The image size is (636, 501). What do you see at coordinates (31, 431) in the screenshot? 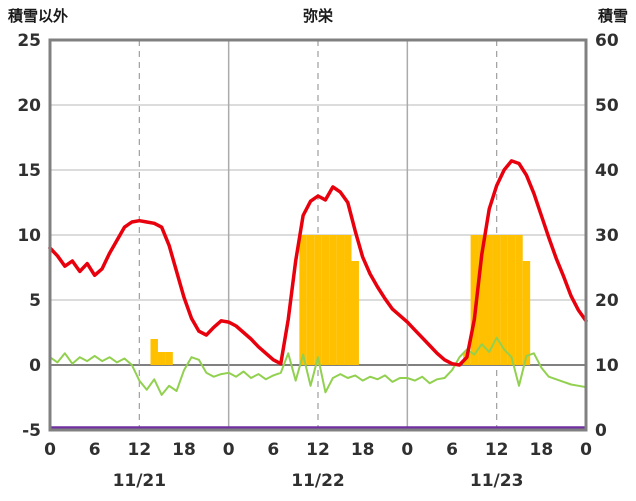
I see `svg-text: -5` at bounding box center [31, 431].